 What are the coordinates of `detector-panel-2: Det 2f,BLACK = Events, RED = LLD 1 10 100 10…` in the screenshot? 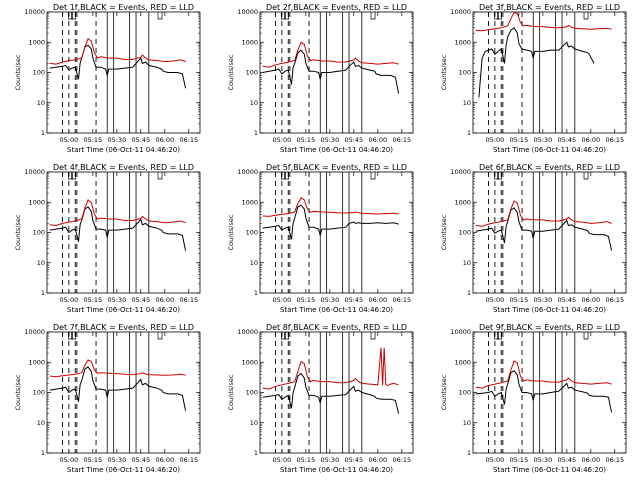 It's located at (320, 78).